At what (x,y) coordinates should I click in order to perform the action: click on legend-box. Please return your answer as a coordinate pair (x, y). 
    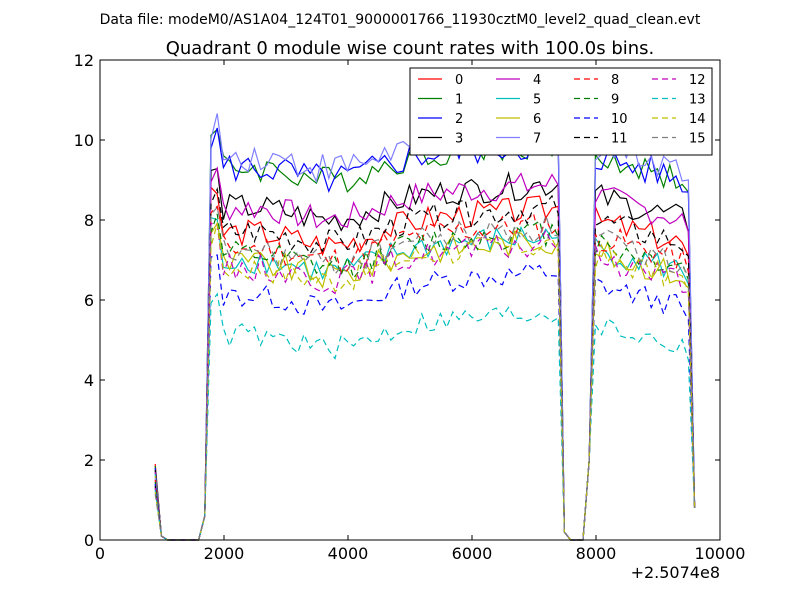
    Looking at the image, I should click on (561, 111).